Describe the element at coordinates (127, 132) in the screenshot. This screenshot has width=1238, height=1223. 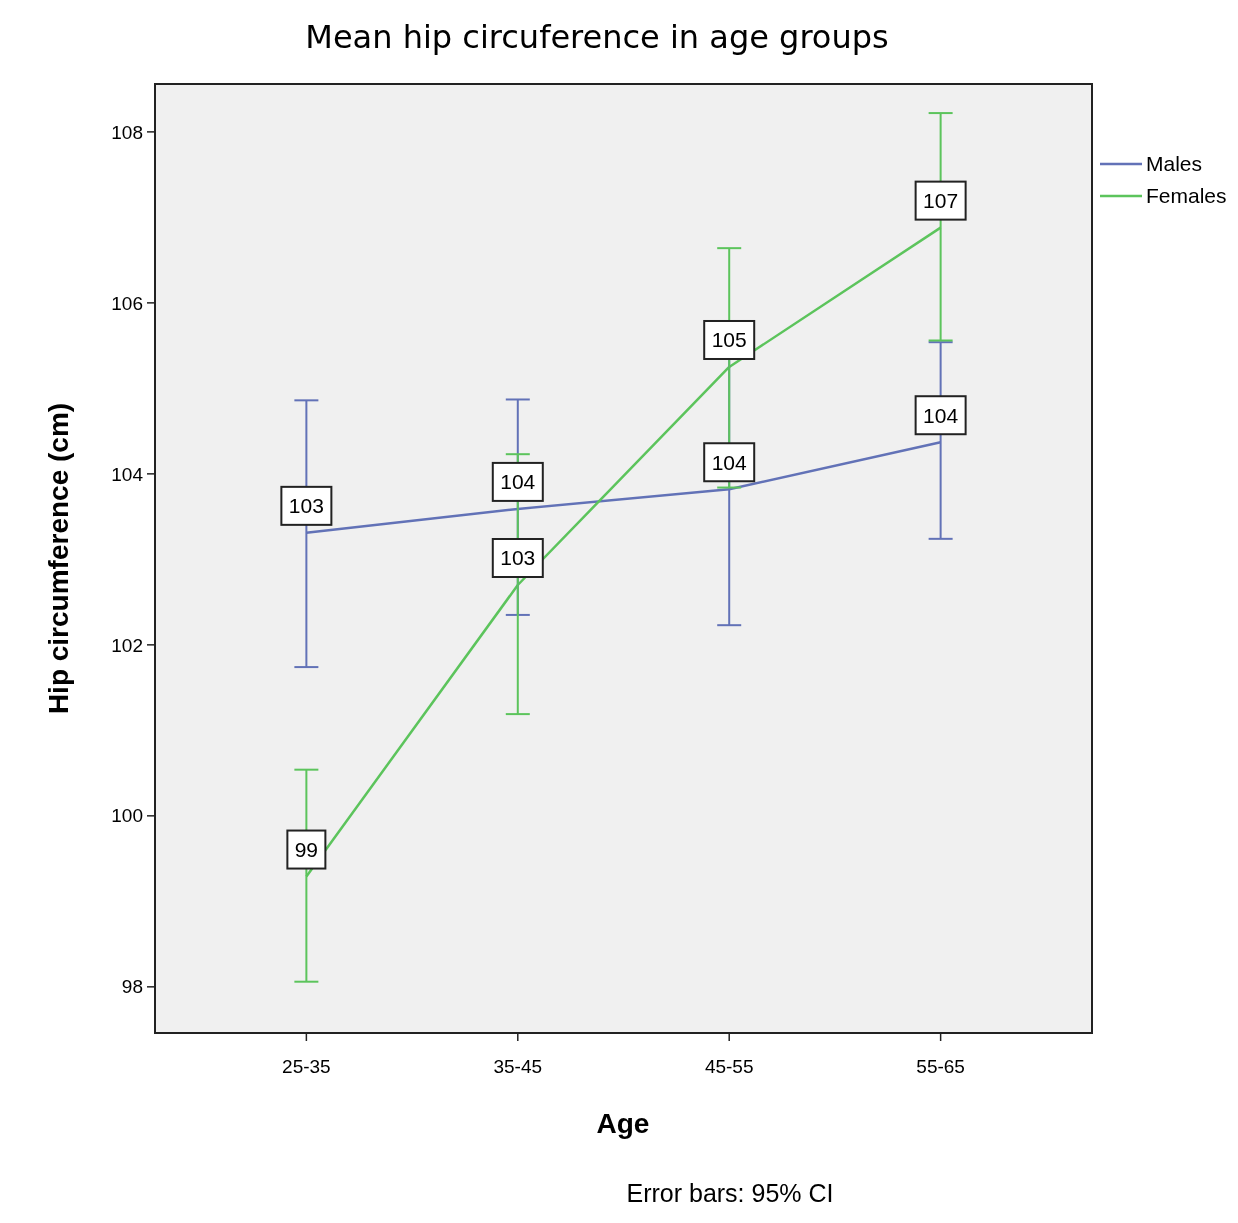
I see `y-tick-label: 108` at that location.